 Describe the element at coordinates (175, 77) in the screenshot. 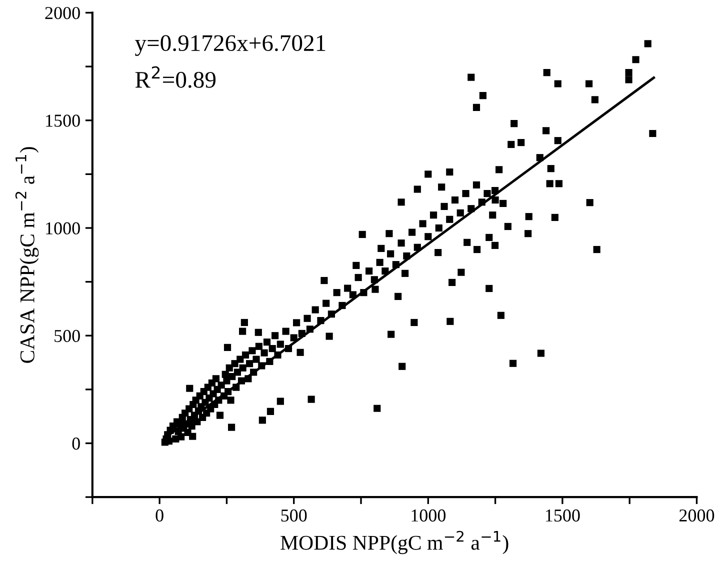

I see `annotation: R$^{2}$=0.89` at that location.